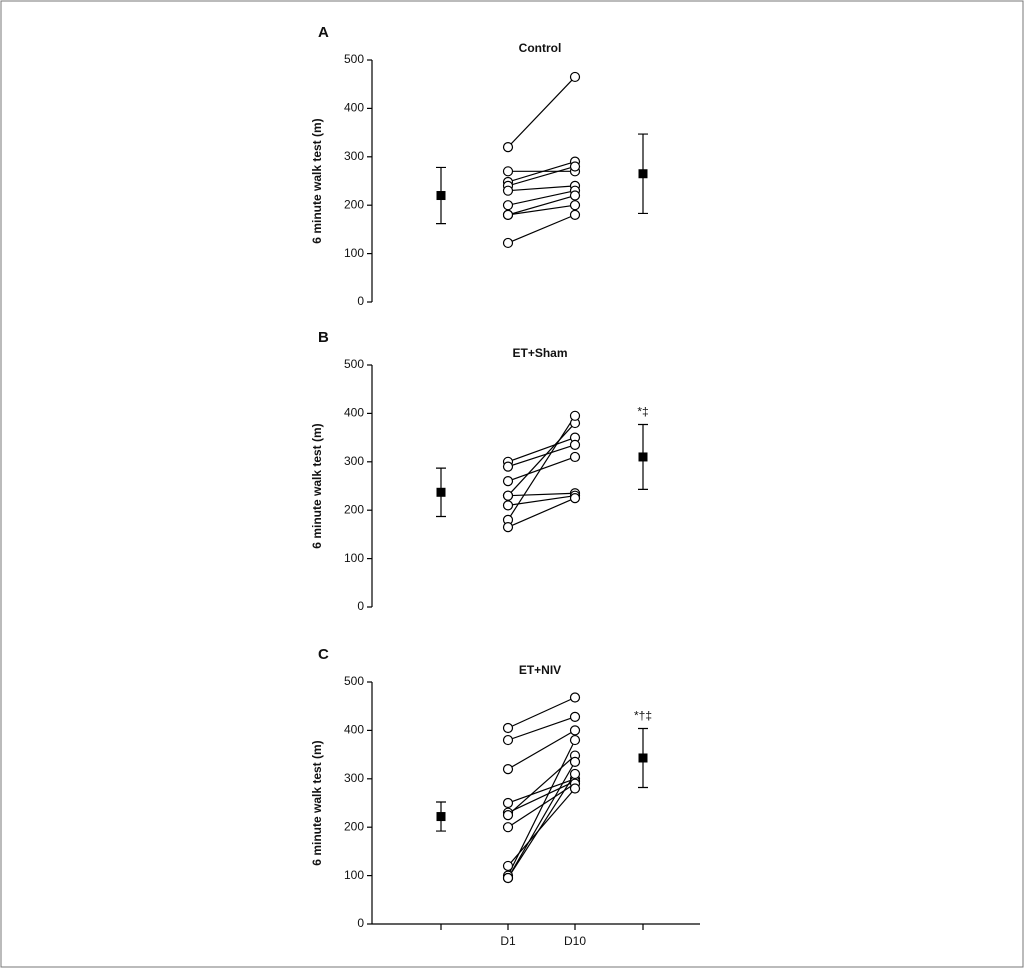  Describe the element at coordinates (323, 654) in the screenshot. I see `panel-label: C` at that location.